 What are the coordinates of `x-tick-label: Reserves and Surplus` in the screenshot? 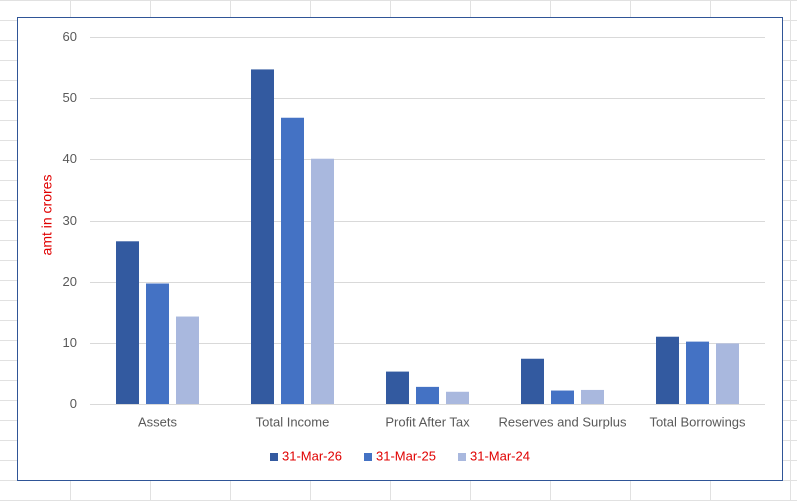 It's located at (563, 421).